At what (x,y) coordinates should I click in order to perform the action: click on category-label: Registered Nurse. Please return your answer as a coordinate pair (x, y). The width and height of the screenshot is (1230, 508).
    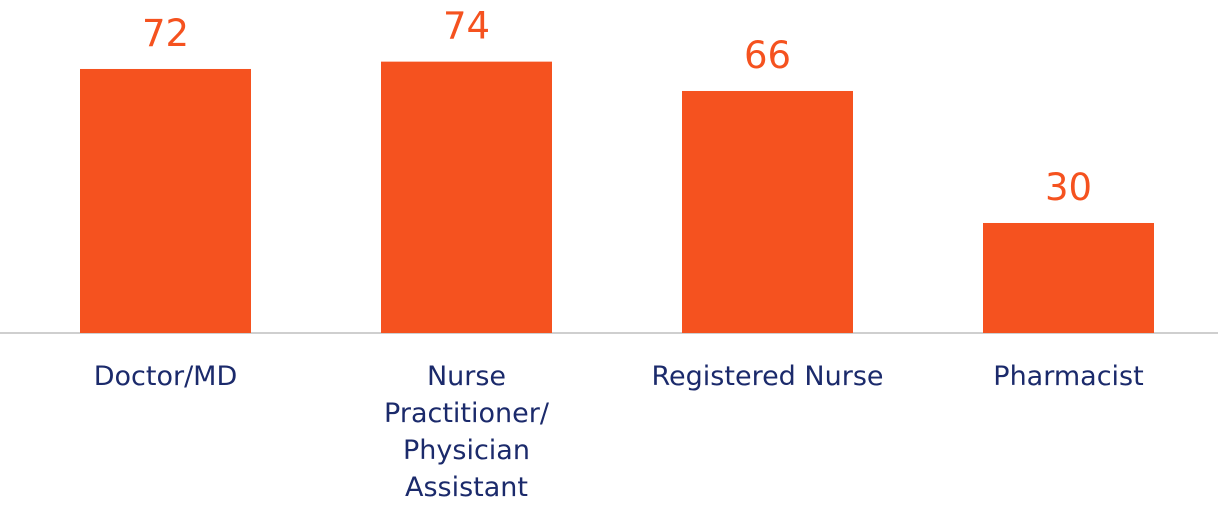
    Looking at the image, I should click on (767, 376).